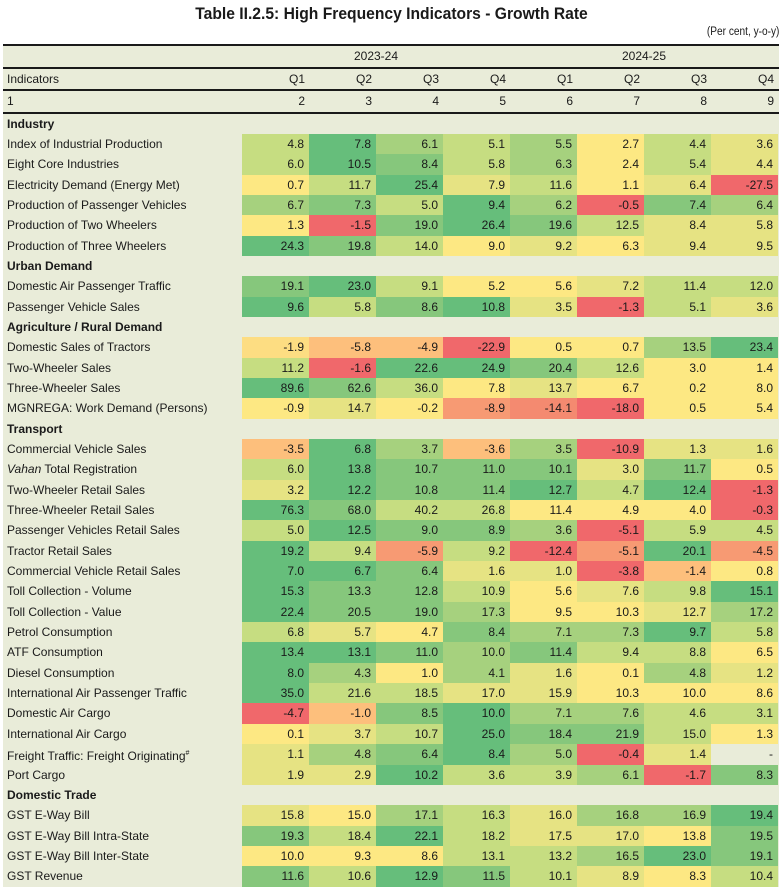 This screenshot has height=888, width=783. I want to click on value-cell: 2.7, so click(610, 144).